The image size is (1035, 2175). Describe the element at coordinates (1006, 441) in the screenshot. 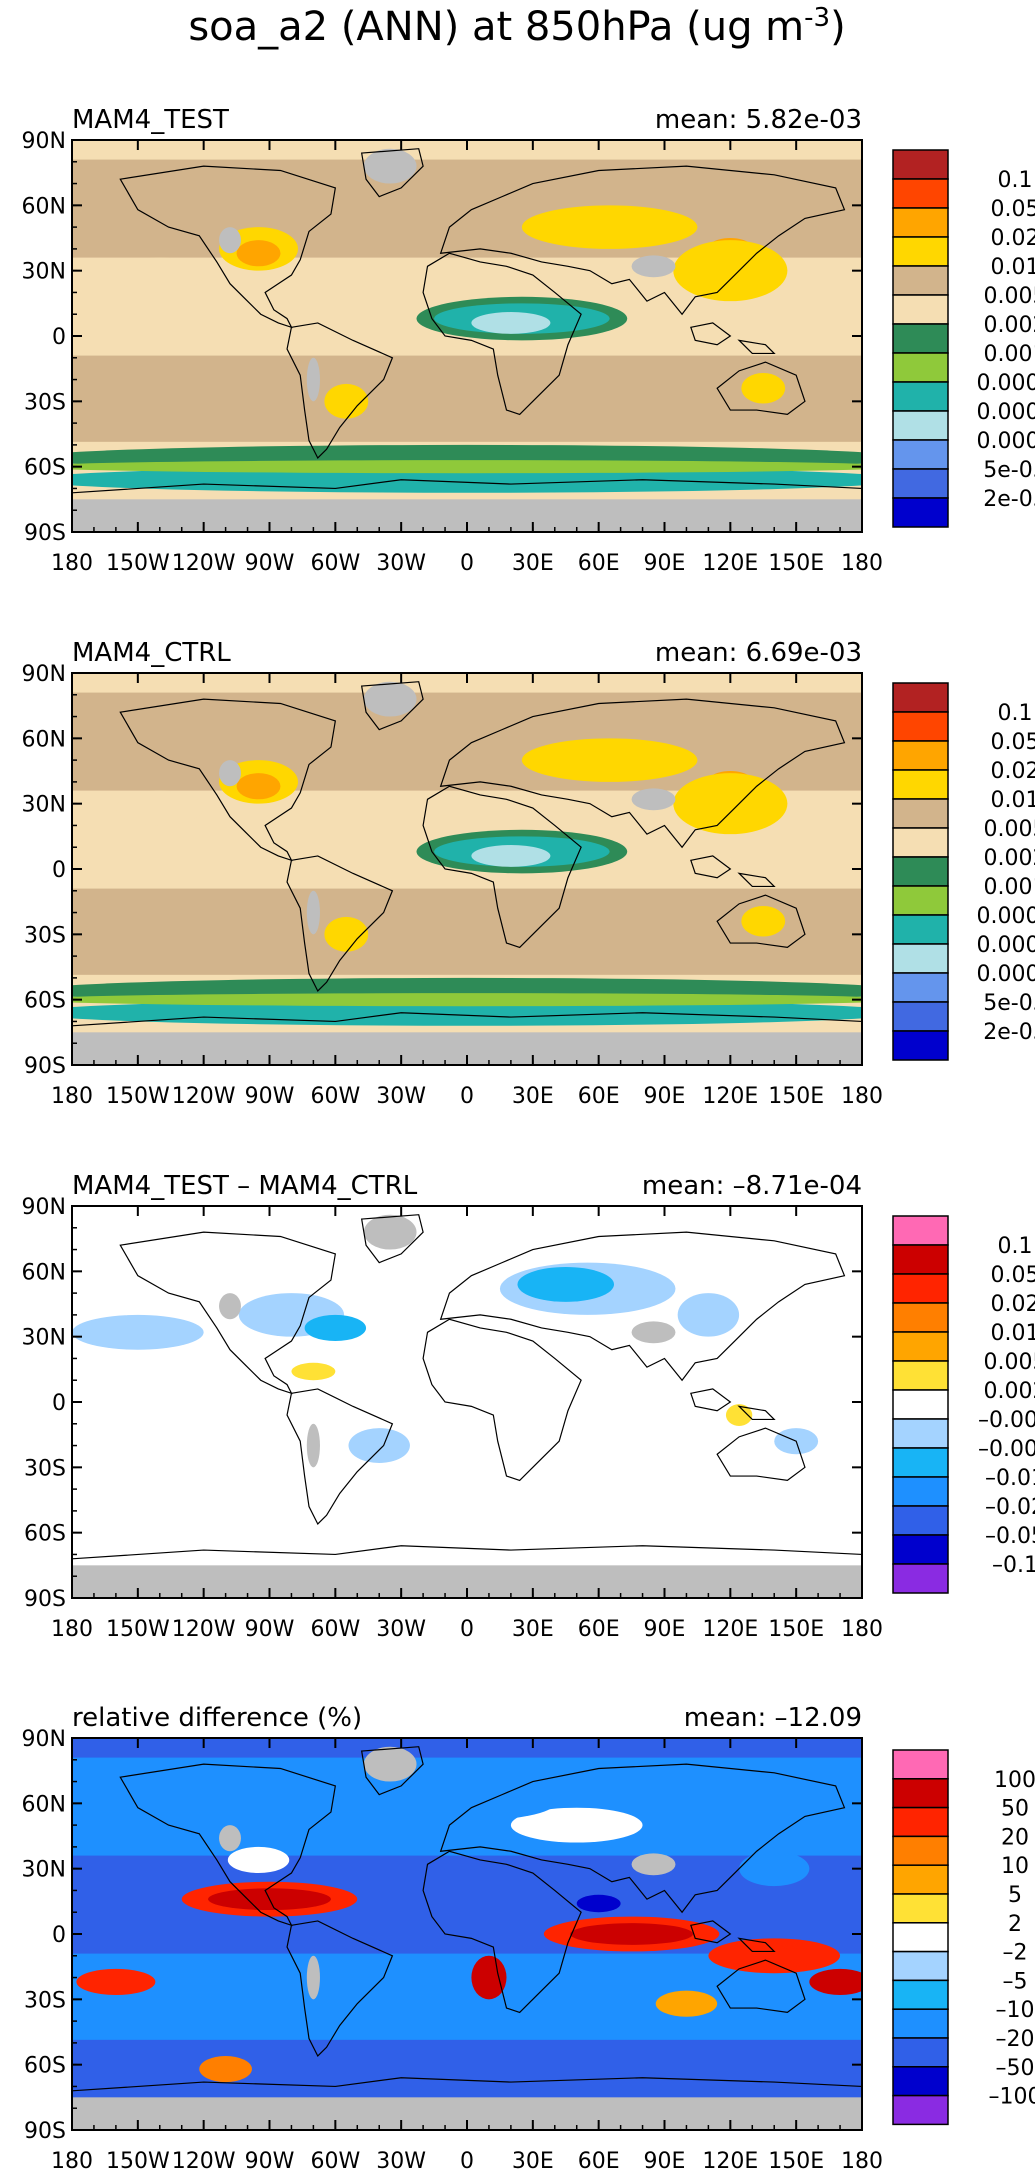

I see `colorbar-label: 0.0001` at that location.